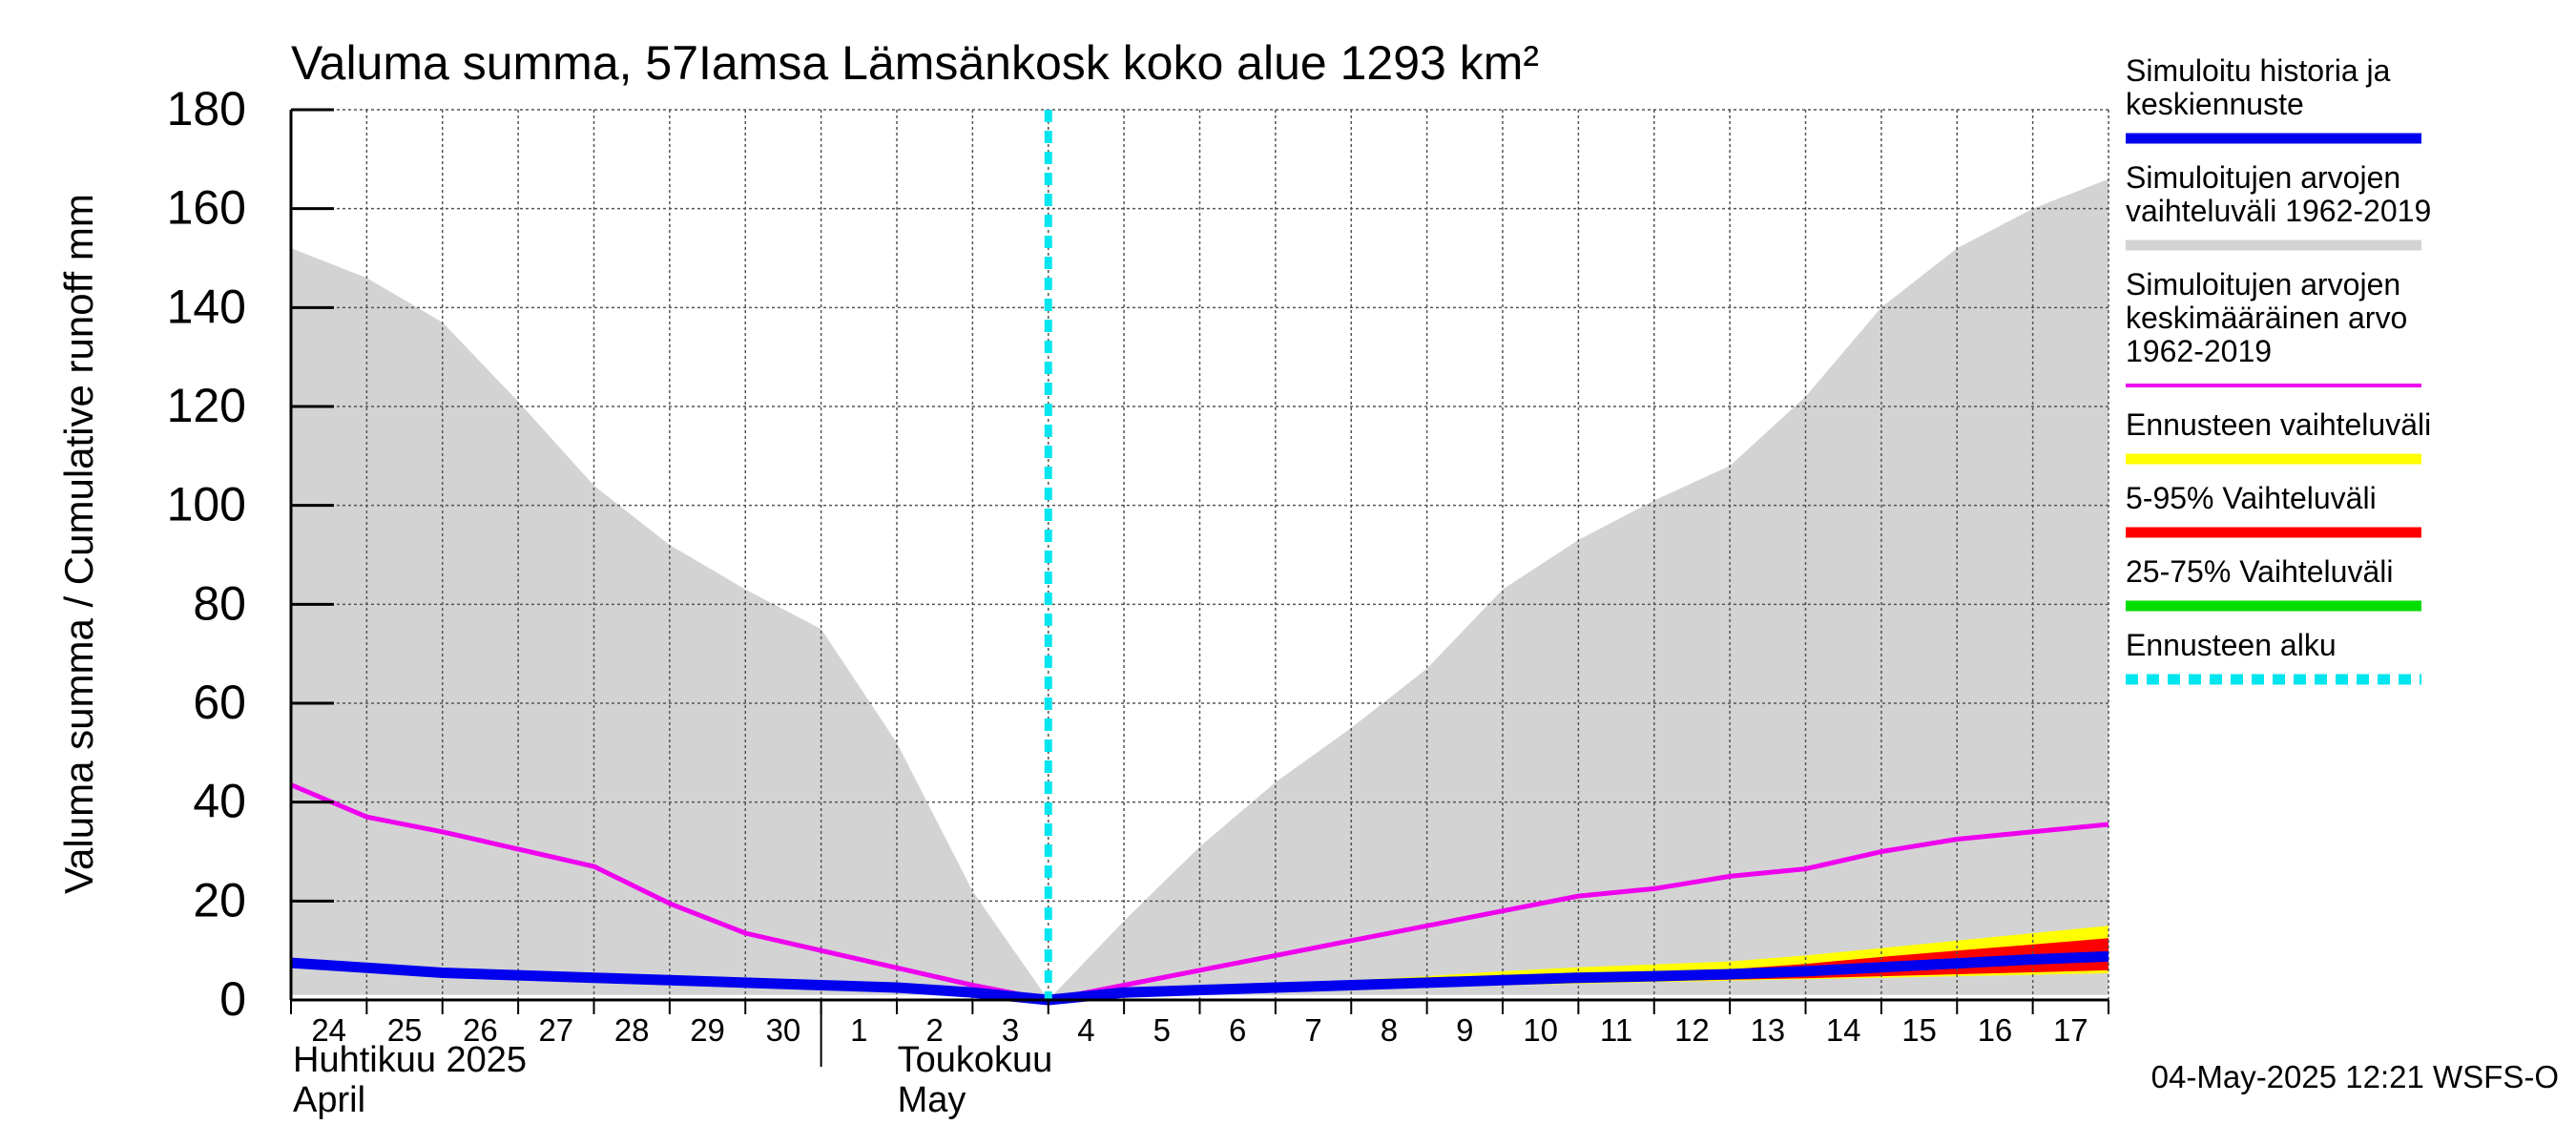  I want to click on x-tick-labels: 24 25 26 27 28 29 30 1 2 3 4 5 6 7 8 9 10 11 12 13 14 15 16 17, so click(1199, 1030).